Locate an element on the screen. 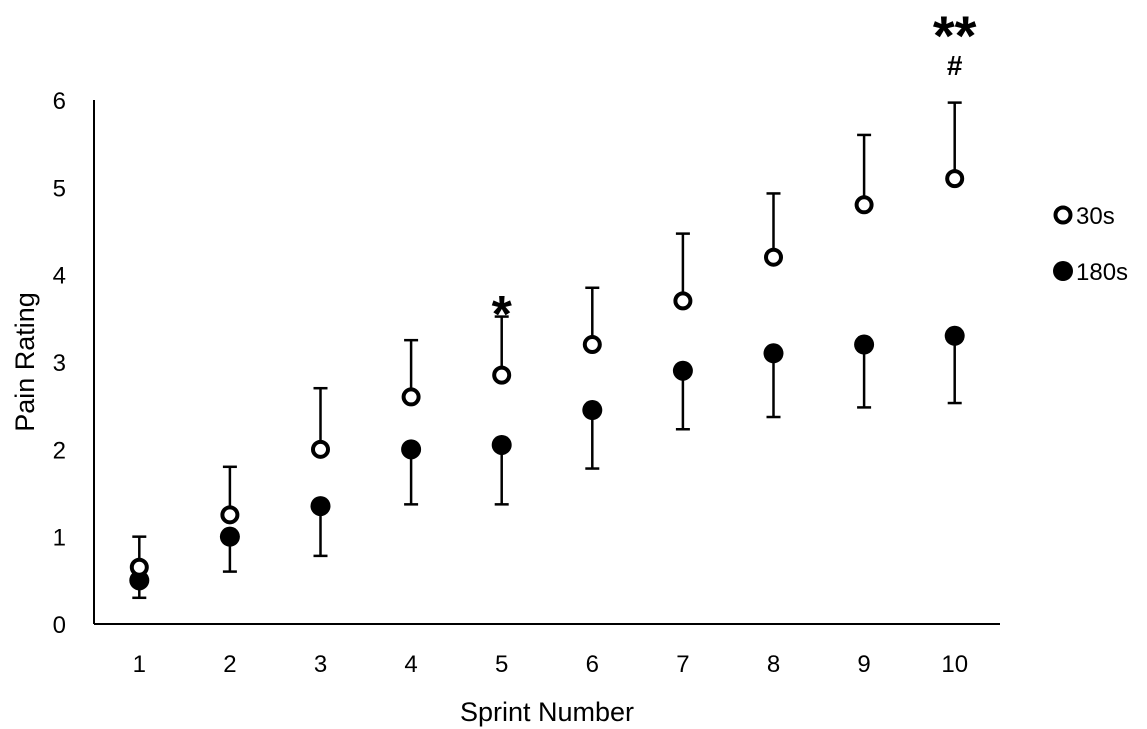 The image size is (1147, 729). y-tick-label: 0 is located at coordinates (59, 625).